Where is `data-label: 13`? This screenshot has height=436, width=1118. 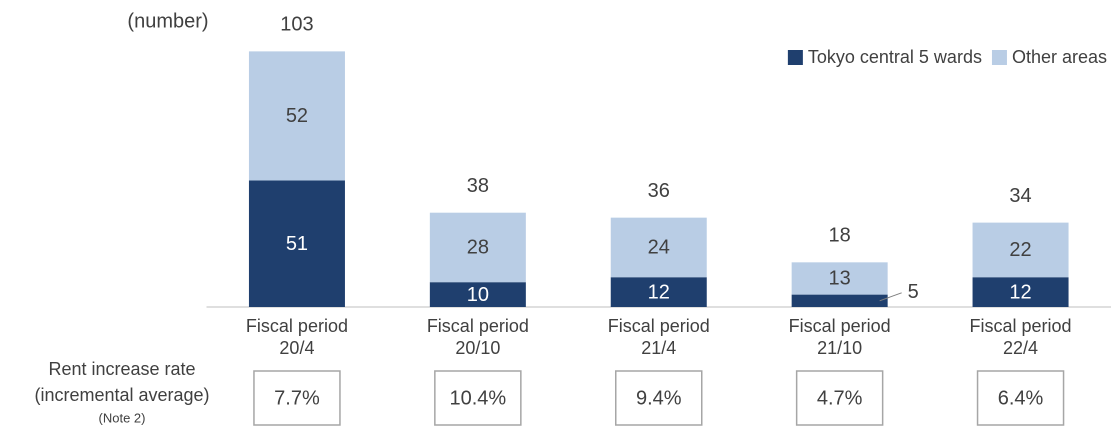 data-label: 13 is located at coordinates (840, 279).